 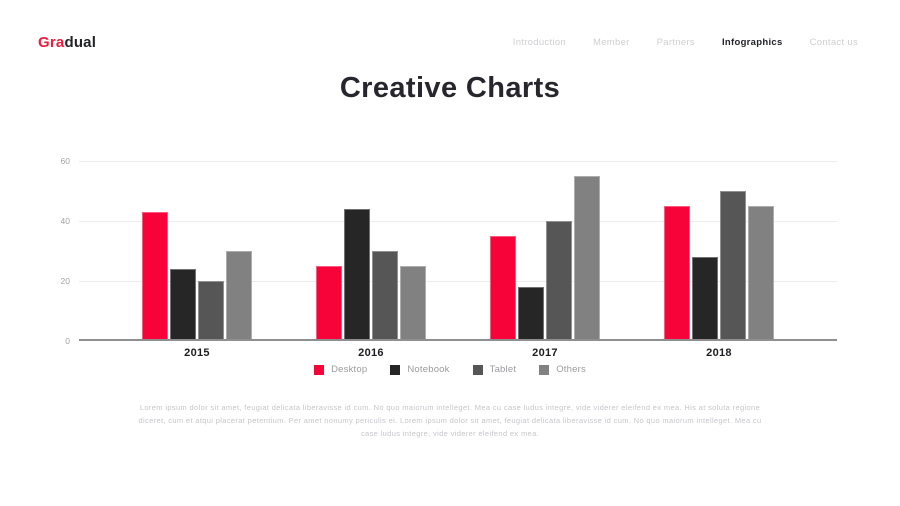 I want to click on logo: Gradual, so click(x=67, y=42).